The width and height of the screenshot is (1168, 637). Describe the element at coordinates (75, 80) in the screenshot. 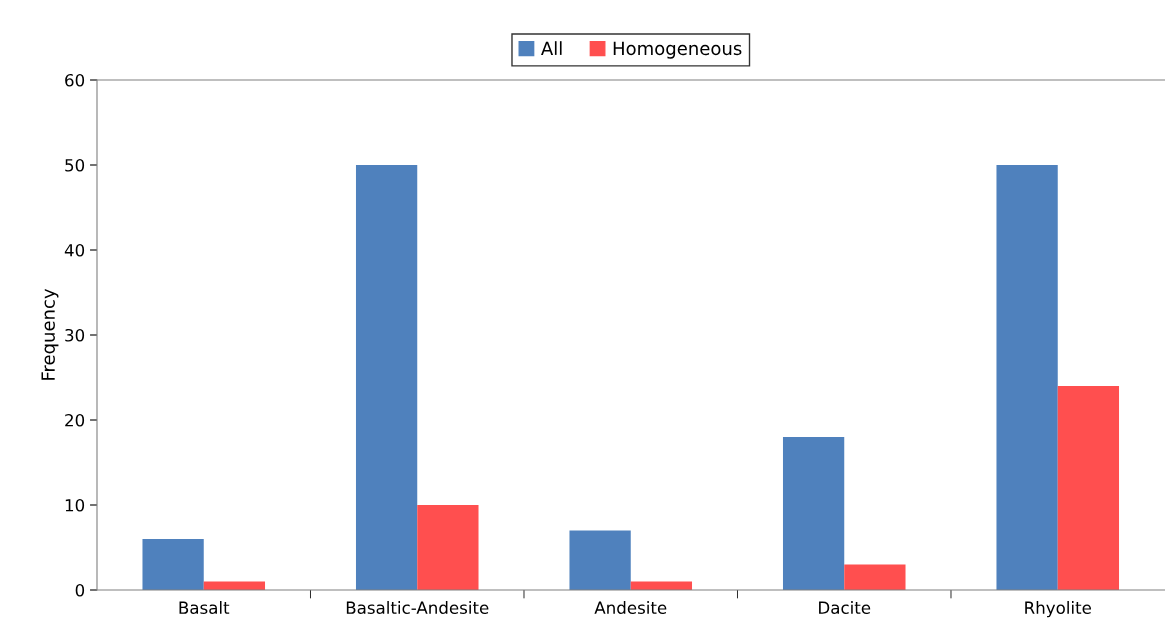

I see `y-tick-label: 60` at that location.